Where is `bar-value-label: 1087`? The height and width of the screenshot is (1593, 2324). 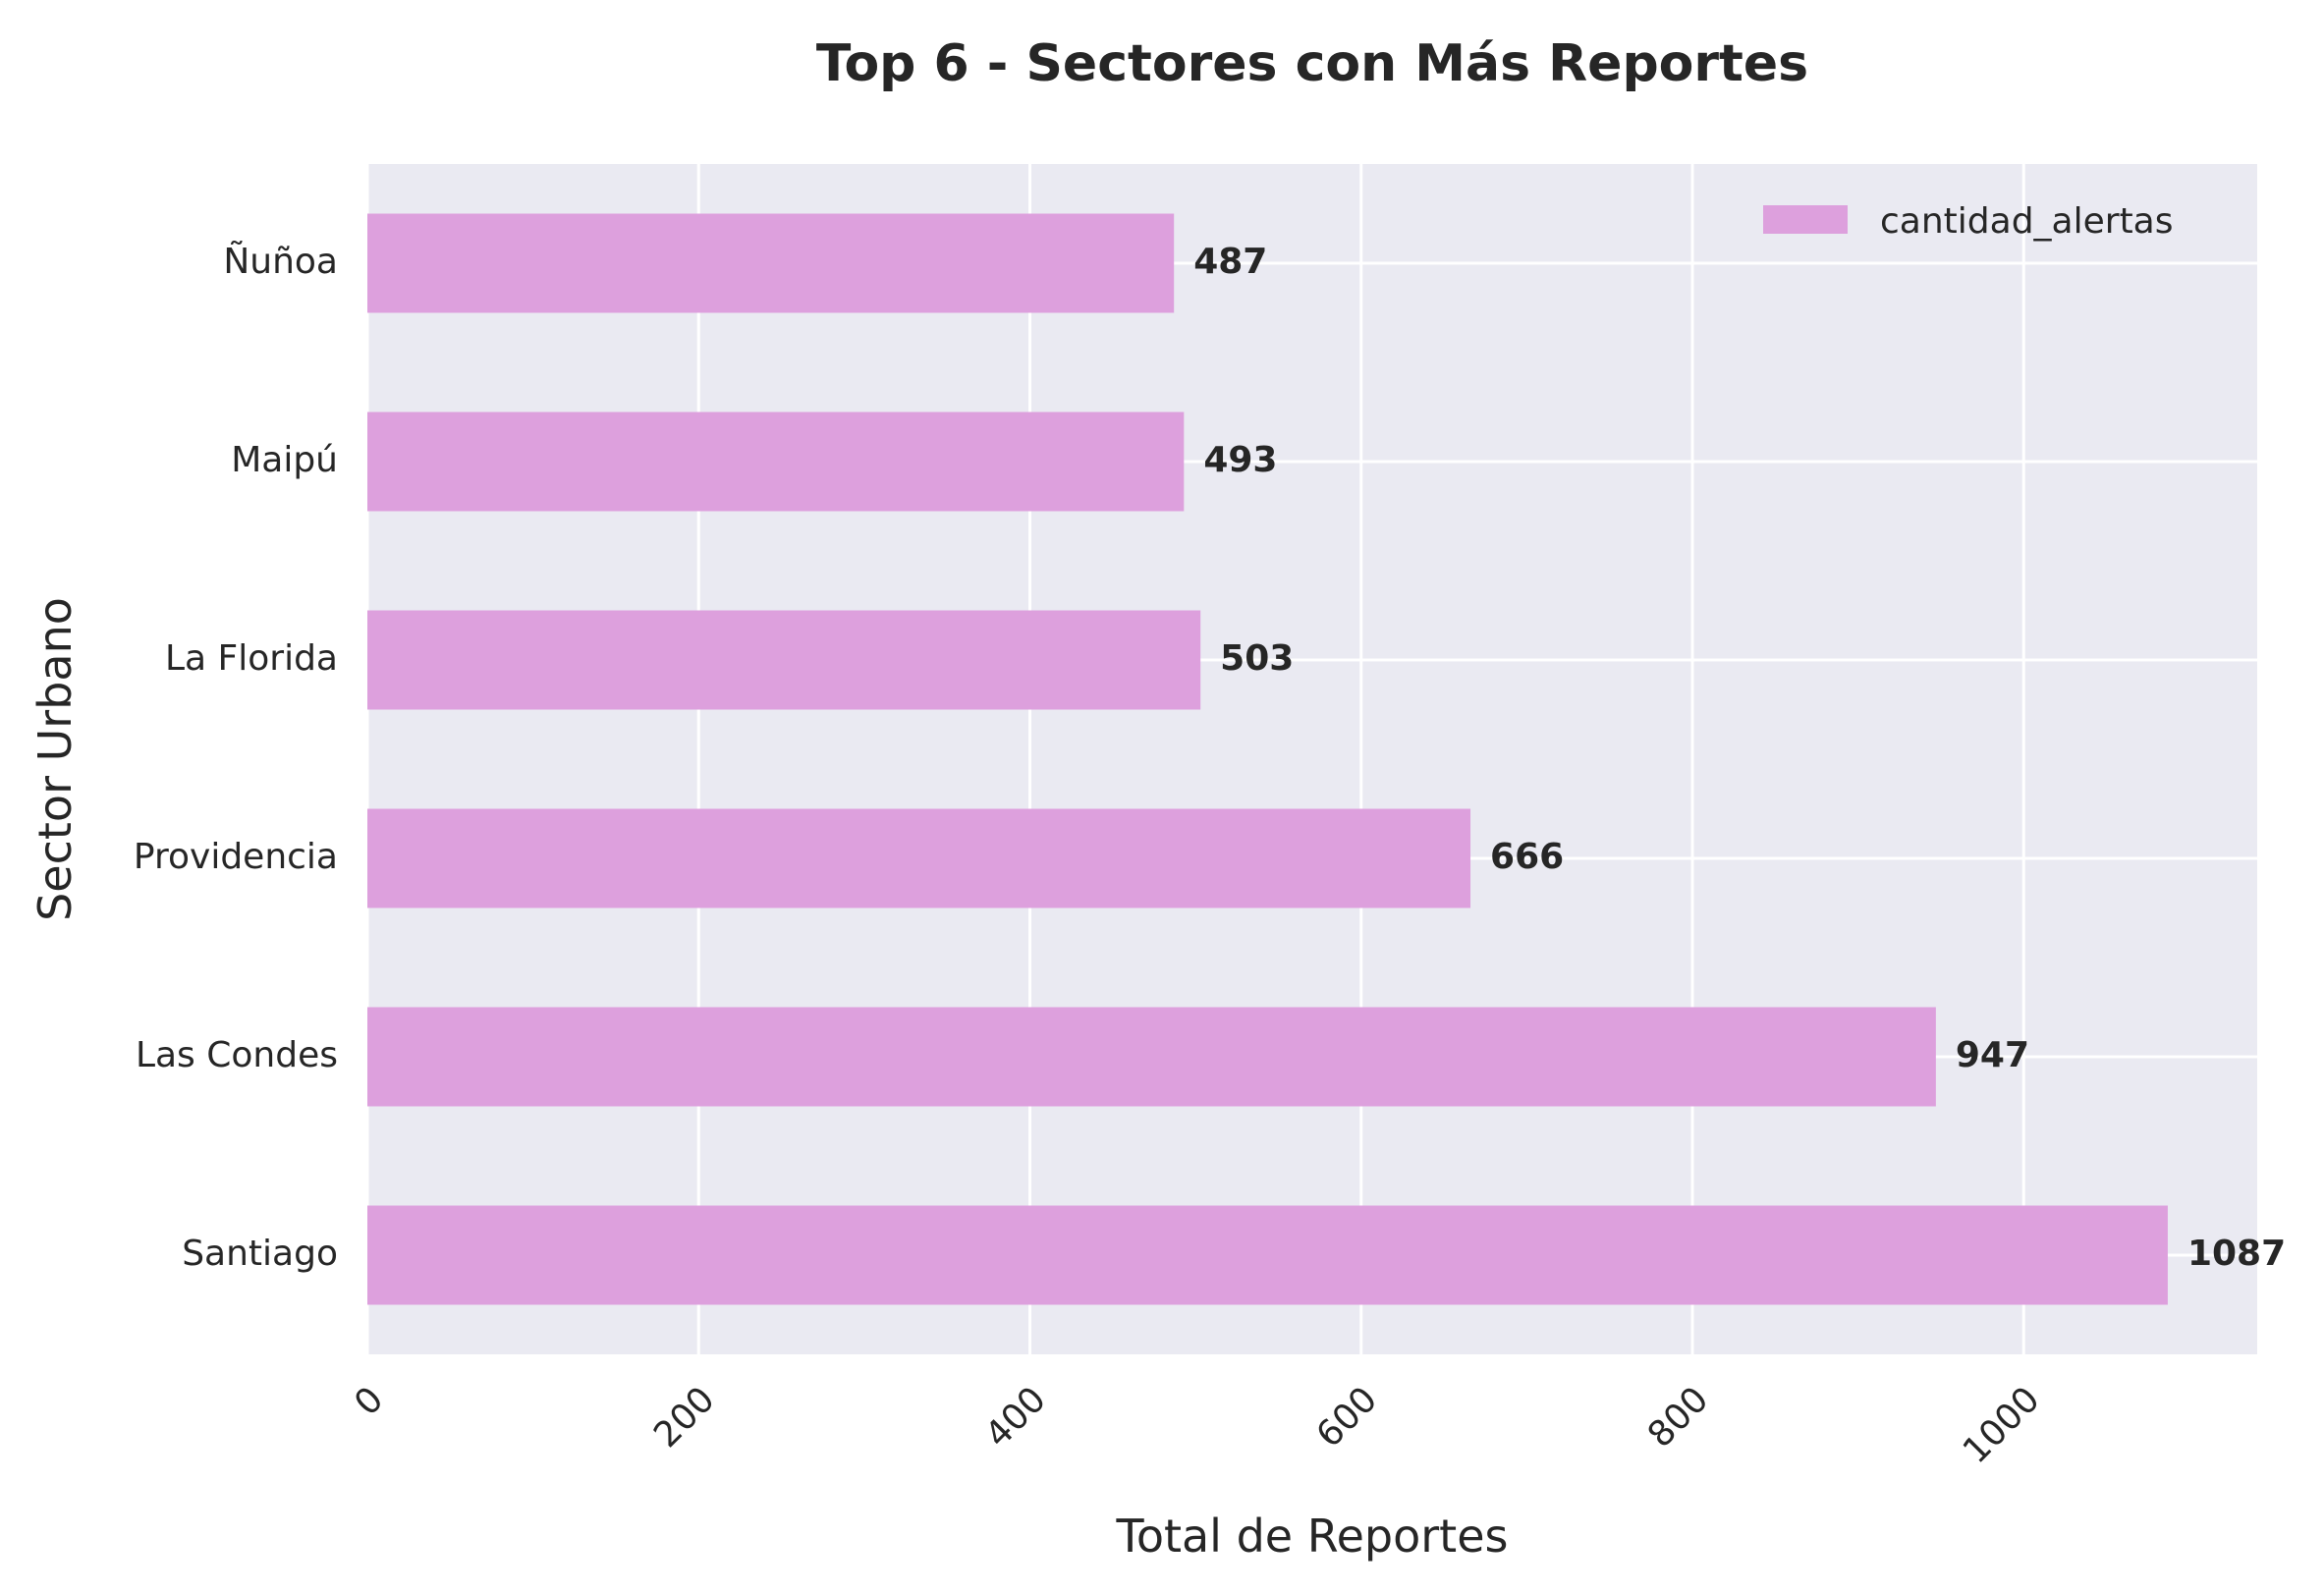 bar-value-label: 1087 is located at coordinates (2236, 1254).